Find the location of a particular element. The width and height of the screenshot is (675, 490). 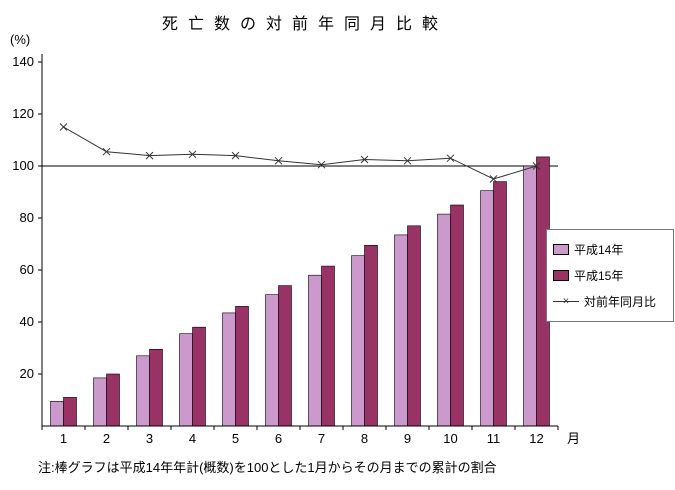

y-tick-label: 20 is located at coordinates (27, 373).